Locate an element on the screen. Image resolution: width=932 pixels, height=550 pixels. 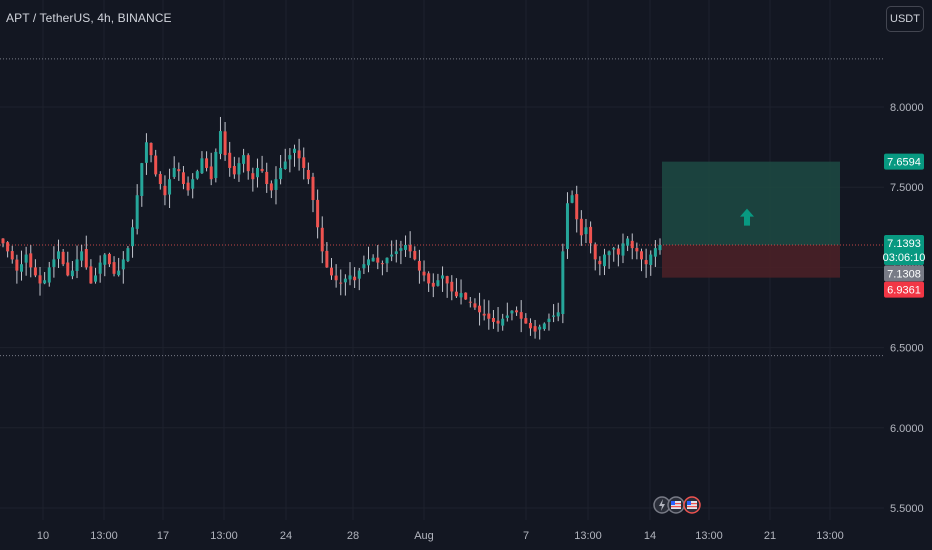
target-zone is located at coordinates (751, 203).